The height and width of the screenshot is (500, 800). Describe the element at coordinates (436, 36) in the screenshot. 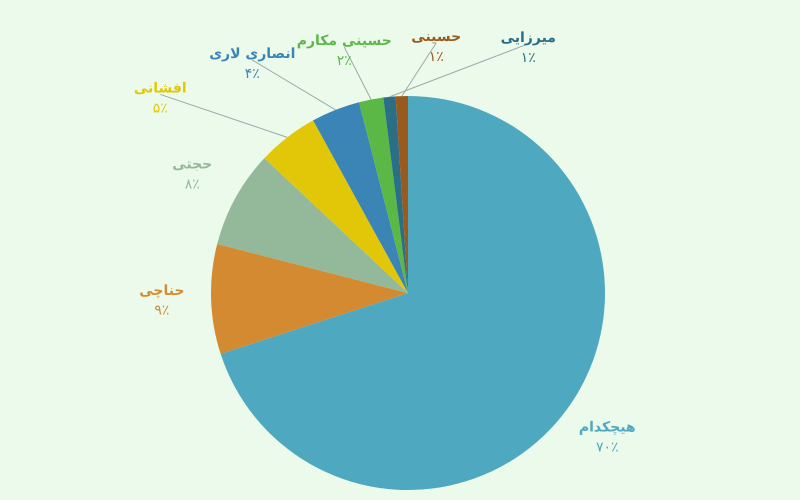

I see `slice-label: حسینی` at that location.